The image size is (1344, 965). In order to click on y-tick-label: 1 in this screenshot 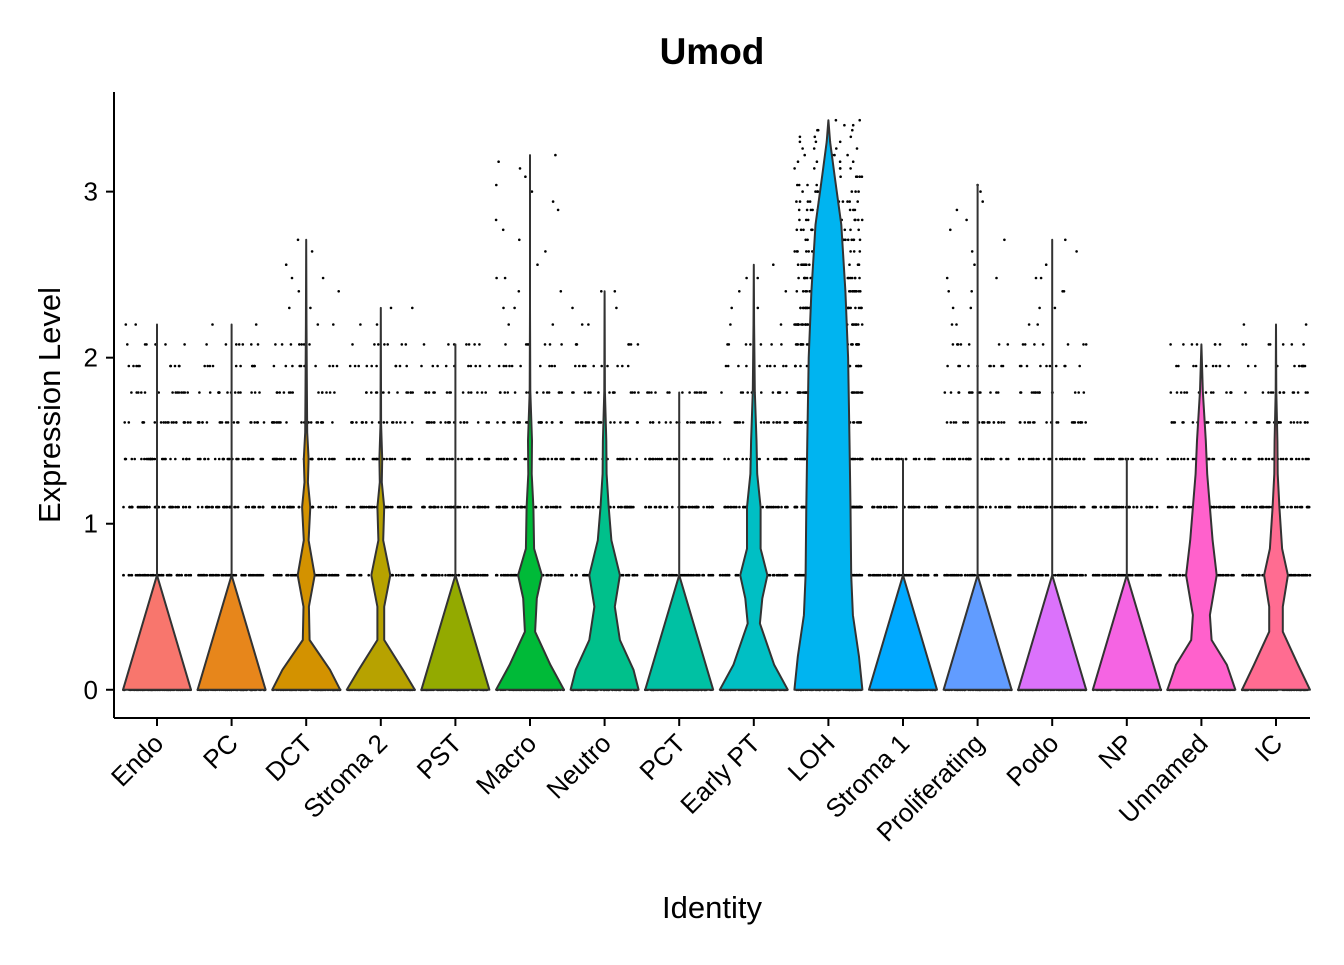, I will do `click(91, 524)`.